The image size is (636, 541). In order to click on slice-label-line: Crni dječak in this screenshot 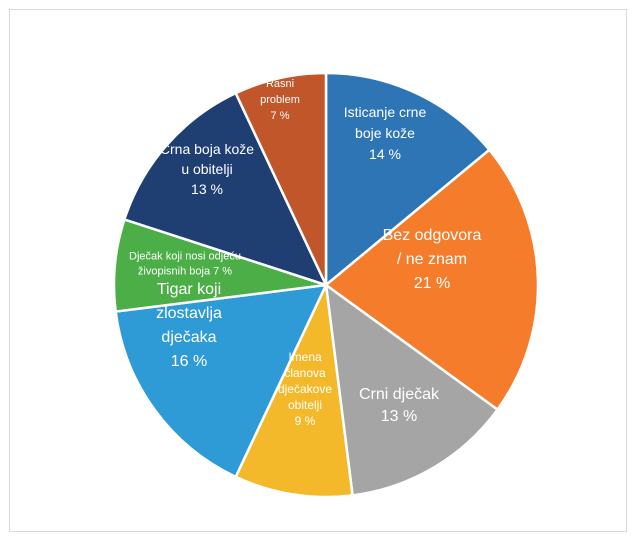, I will do `click(399, 394)`.